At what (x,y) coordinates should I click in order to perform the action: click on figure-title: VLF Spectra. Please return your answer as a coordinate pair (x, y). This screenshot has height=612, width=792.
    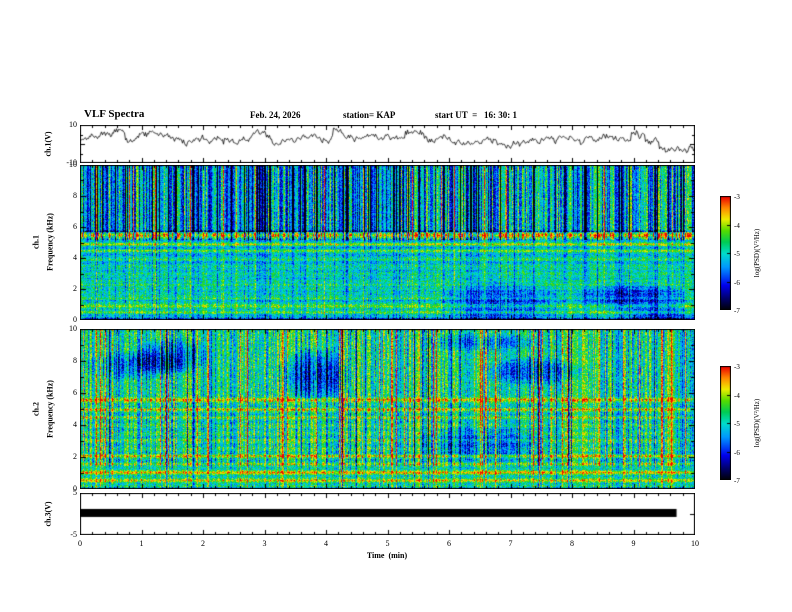
    Looking at the image, I should click on (114, 114).